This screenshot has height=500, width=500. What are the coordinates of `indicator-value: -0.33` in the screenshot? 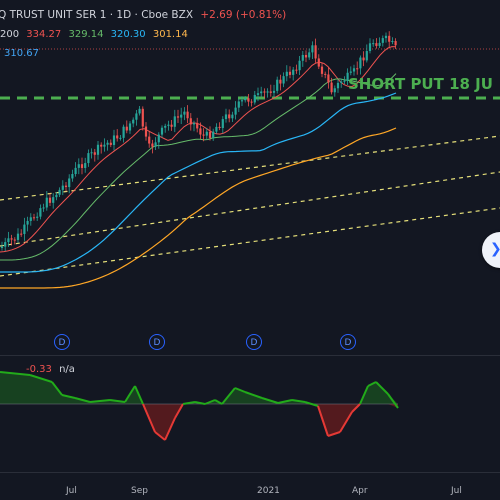 It's located at (39, 369).